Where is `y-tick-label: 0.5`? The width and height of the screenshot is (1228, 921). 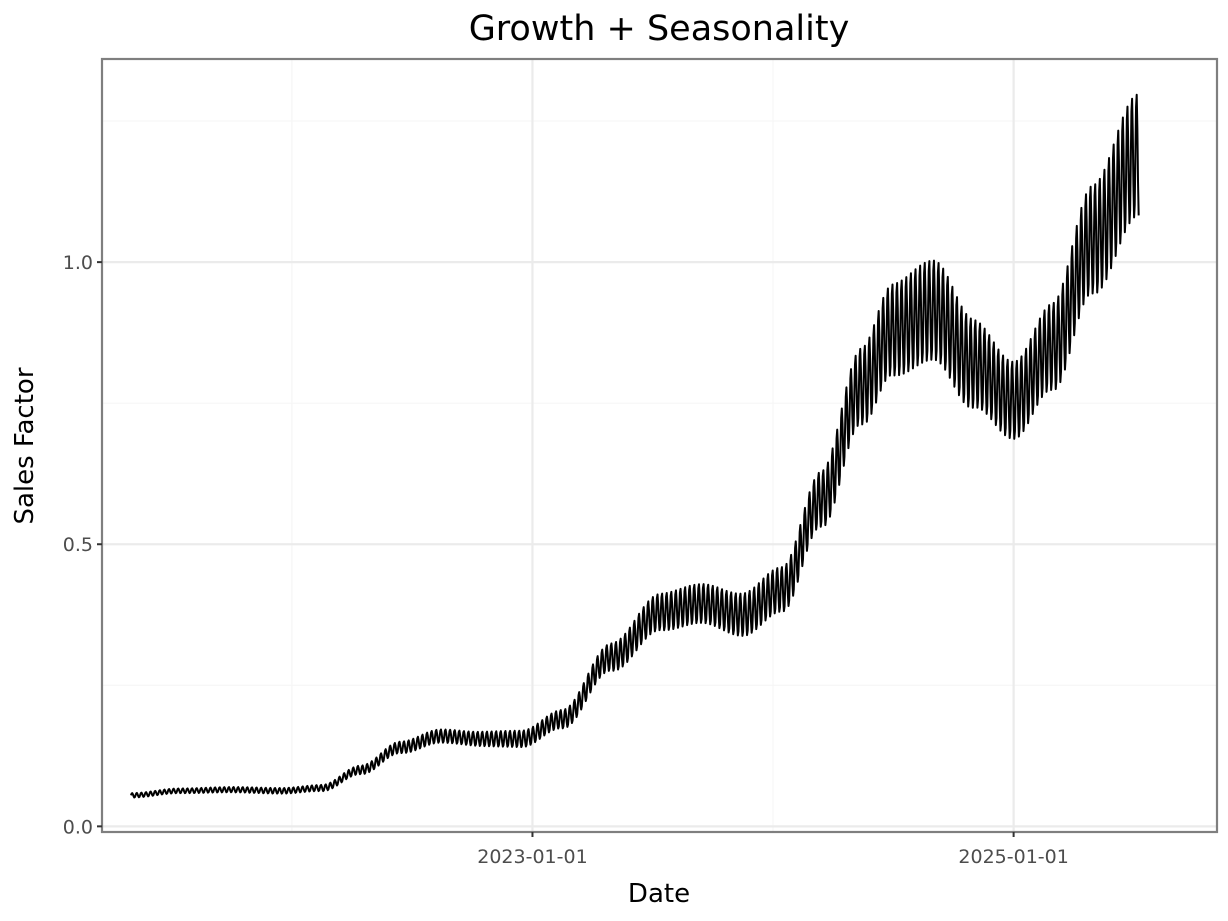
y-tick-label: 0.5 is located at coordinates (78, 545).